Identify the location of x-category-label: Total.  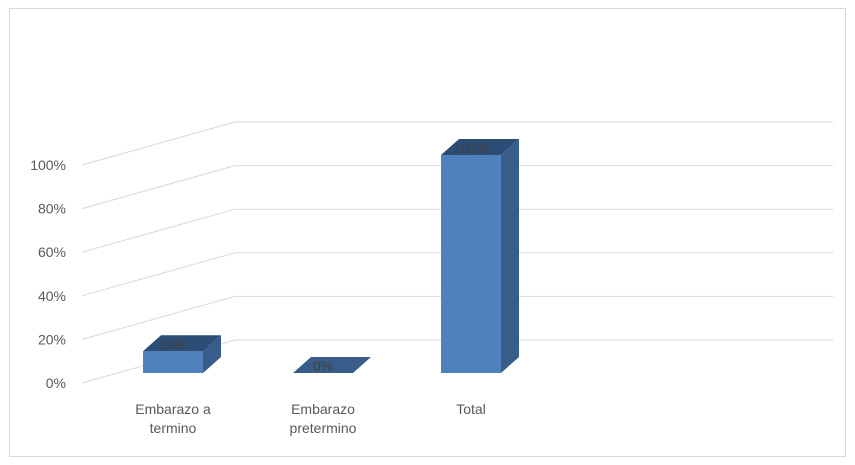
(471, 409).